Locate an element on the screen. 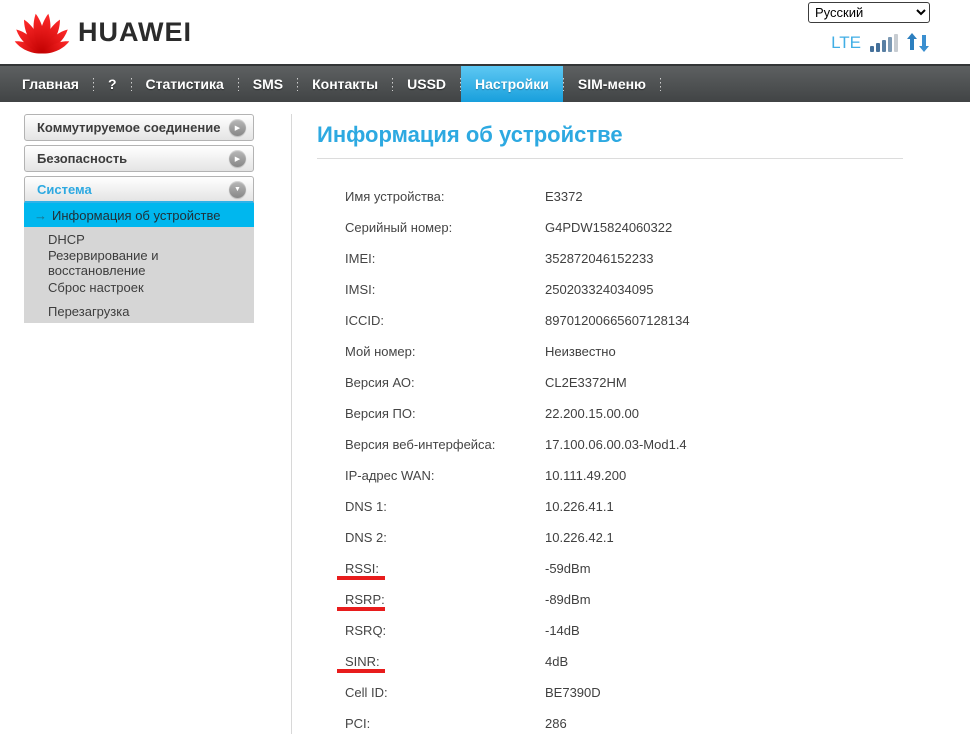  upload-download-arrows-icon is located at coordinates (918, 42).